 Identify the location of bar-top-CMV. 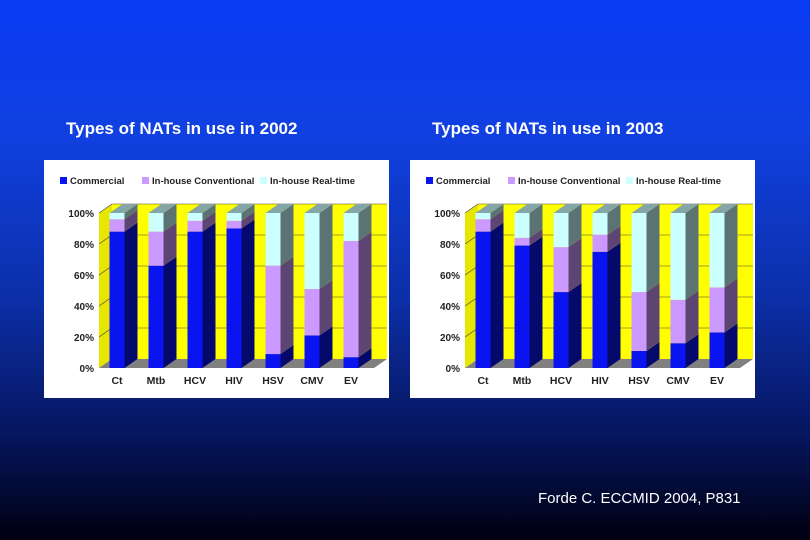
(684, 208).